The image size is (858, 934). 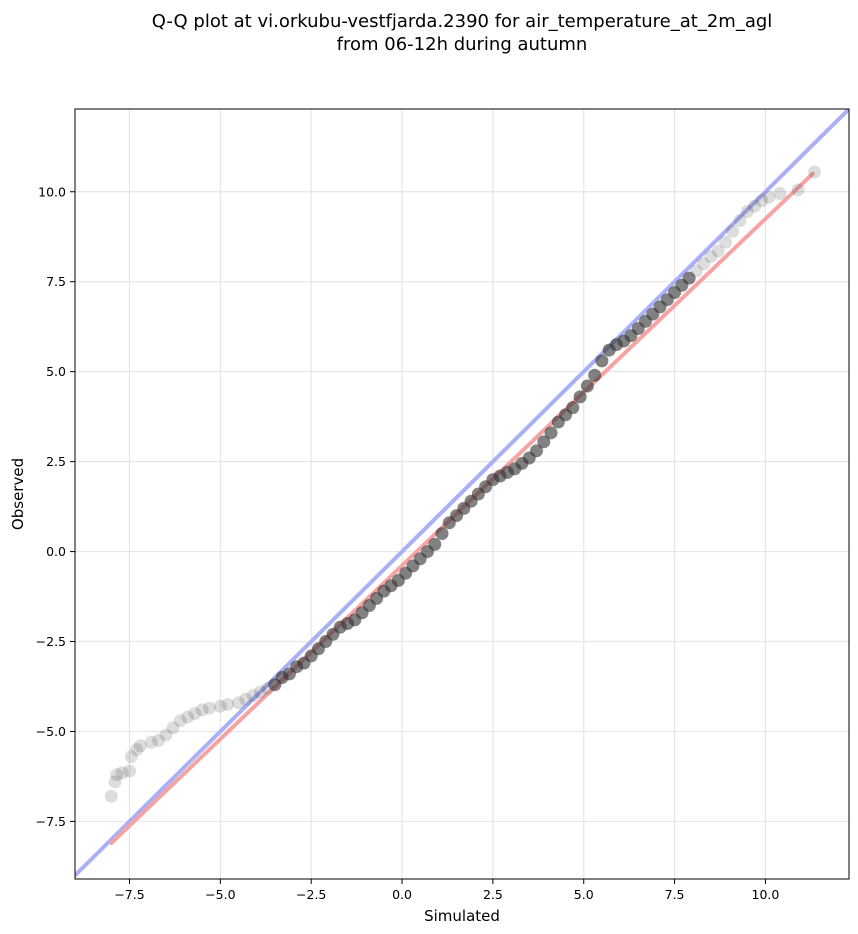 I want to click on y-axis-label: Observed, so click(x=18, y=494).